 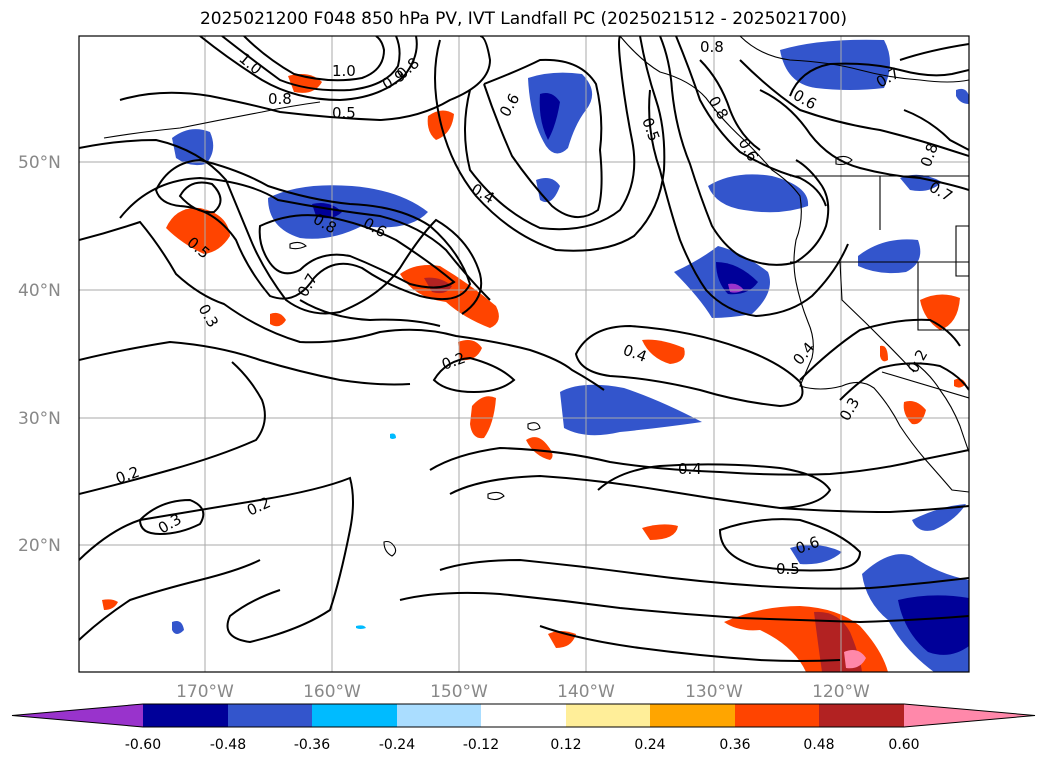 I want to click on lat-label: 40°N, so click(x=39, y=291).